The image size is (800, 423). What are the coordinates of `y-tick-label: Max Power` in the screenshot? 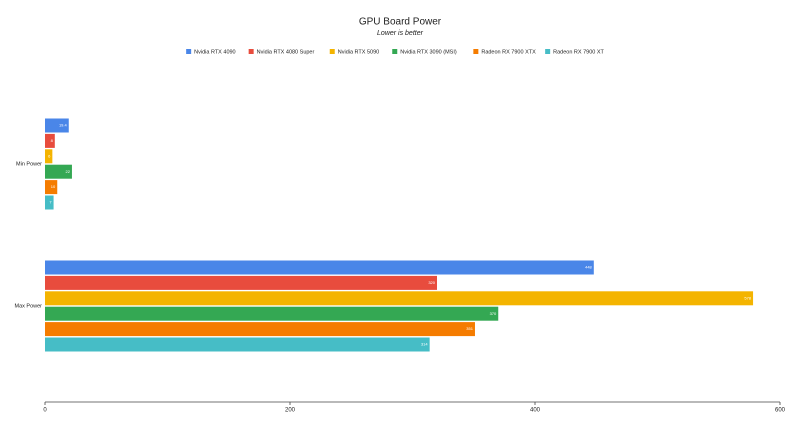 It's located at (28, 306).